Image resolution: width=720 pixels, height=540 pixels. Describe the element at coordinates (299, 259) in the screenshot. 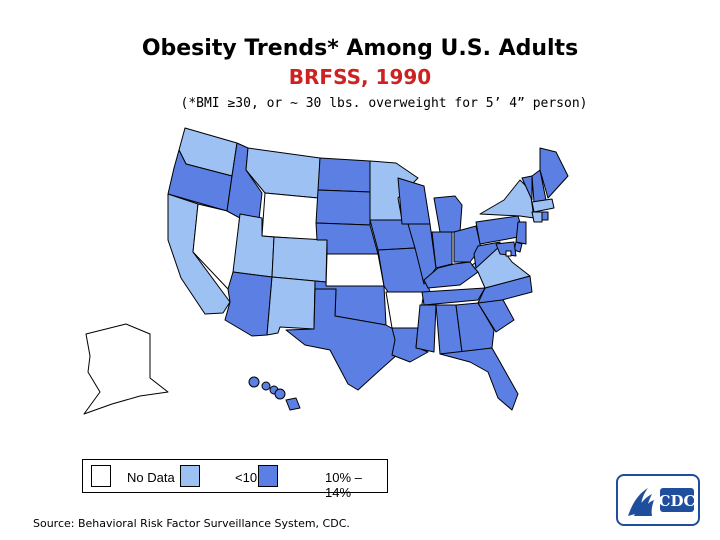

I see `state-co` at that location.